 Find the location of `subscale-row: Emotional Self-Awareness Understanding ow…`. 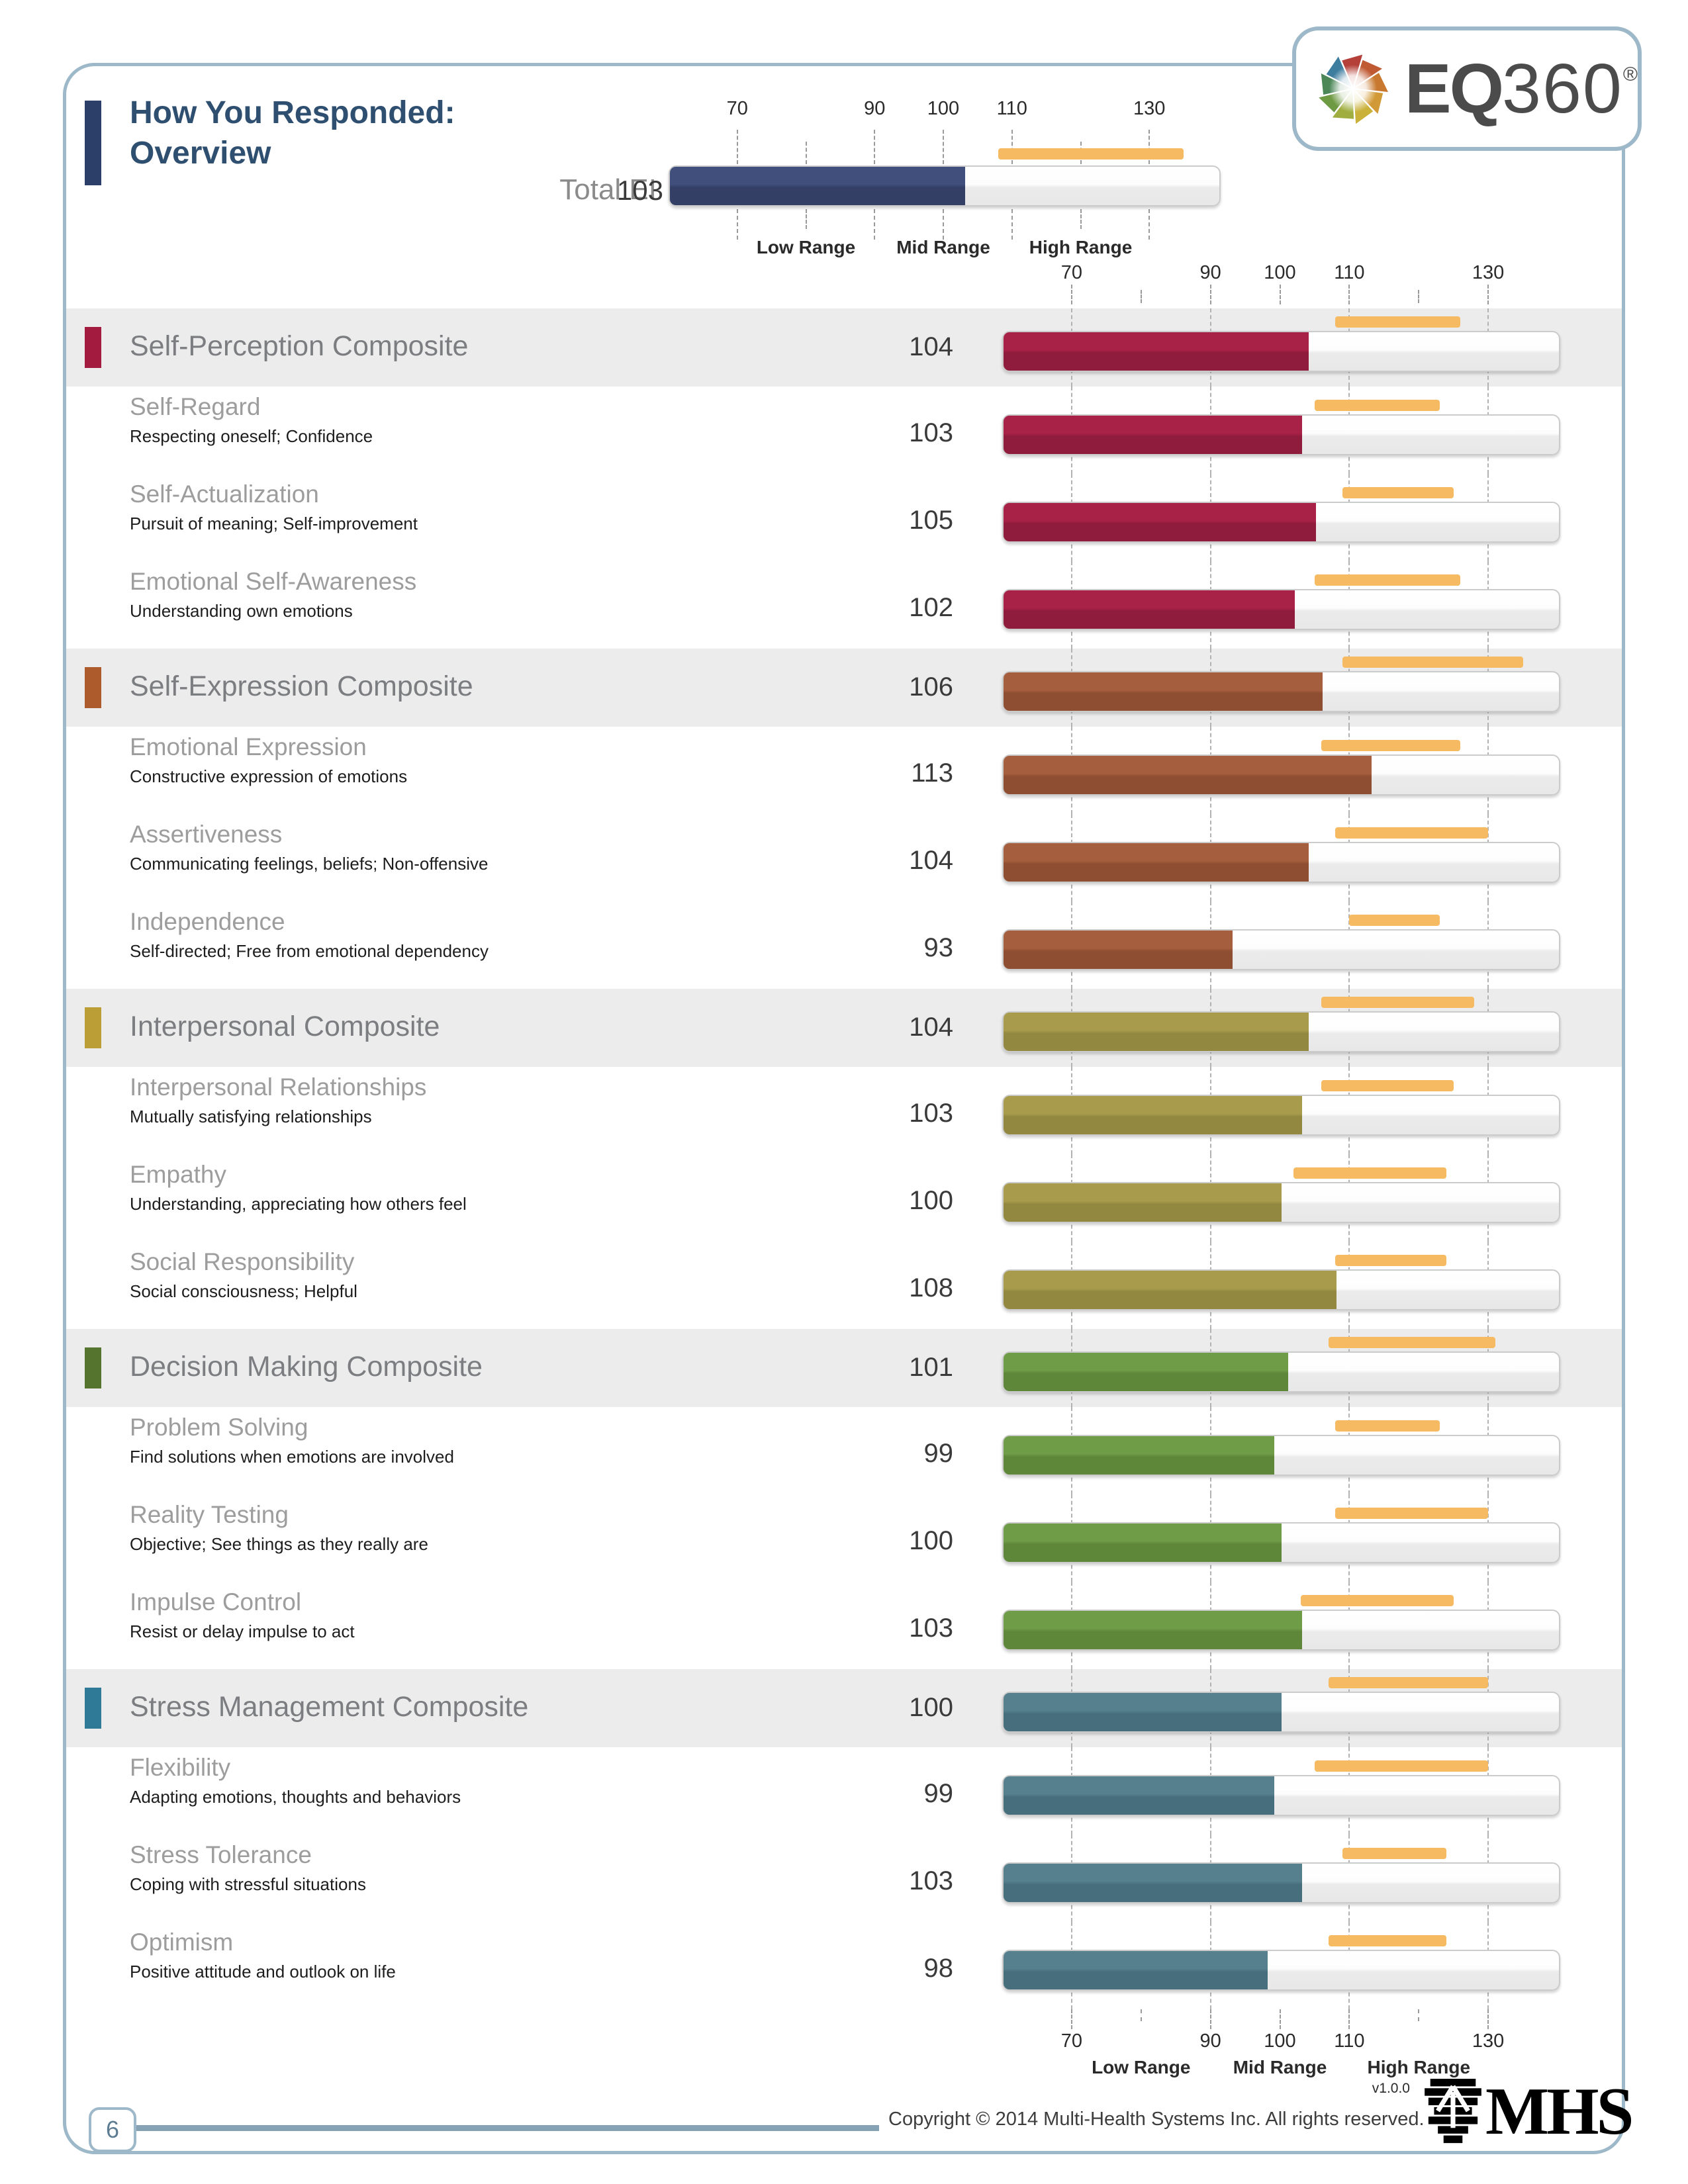

subscale-row: Emotional Self-Awareness Understanding ow… is located at coordinates (844, 605).